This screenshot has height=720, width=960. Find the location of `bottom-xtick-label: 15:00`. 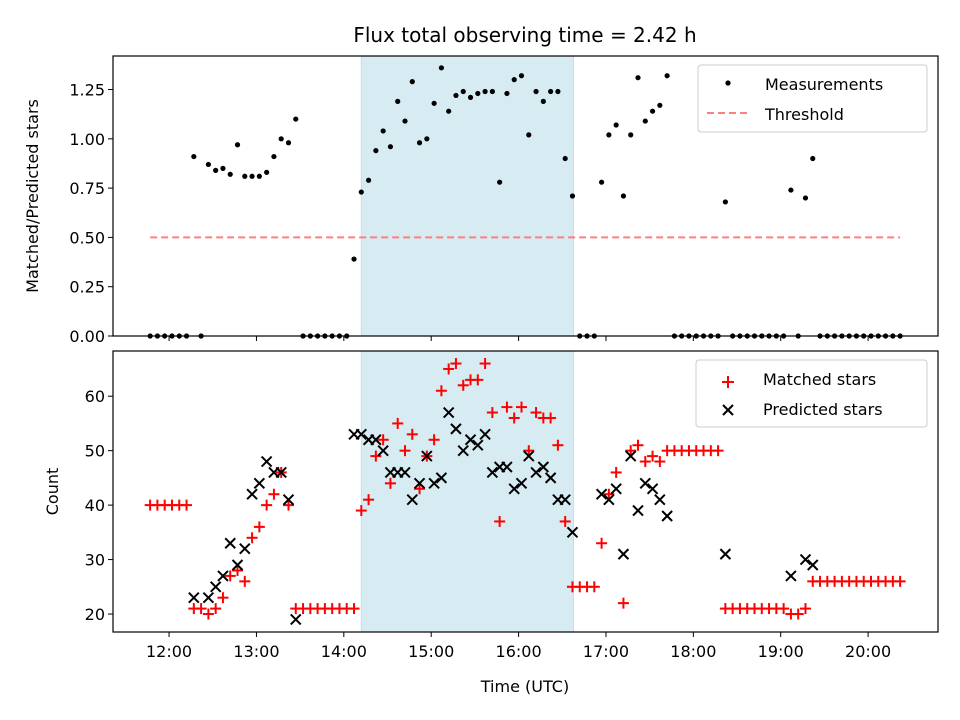

bottom-xtick-label: 15:00 is located at coordinates (431, 651).